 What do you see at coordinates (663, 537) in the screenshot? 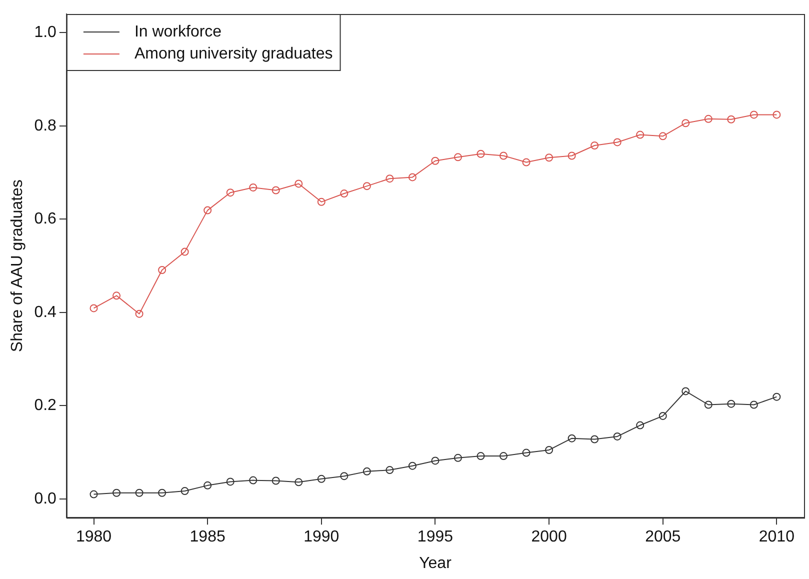
I see `x-tick-label: 2005` at bounding box center [663, 537].